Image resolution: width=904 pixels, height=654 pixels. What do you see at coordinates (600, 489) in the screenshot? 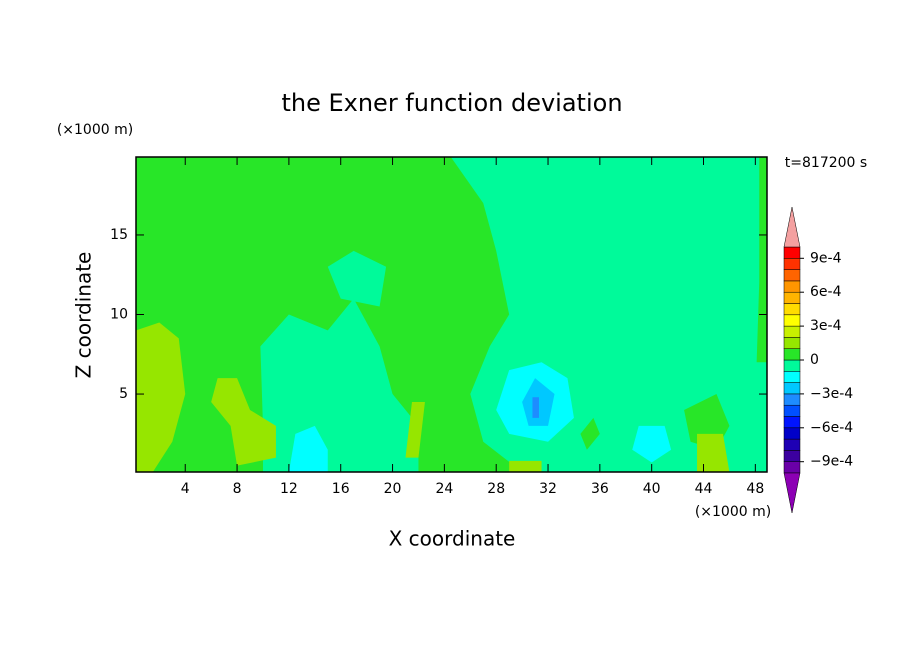
I see `x-tick-label: 36` at bounding box center [600, 489].